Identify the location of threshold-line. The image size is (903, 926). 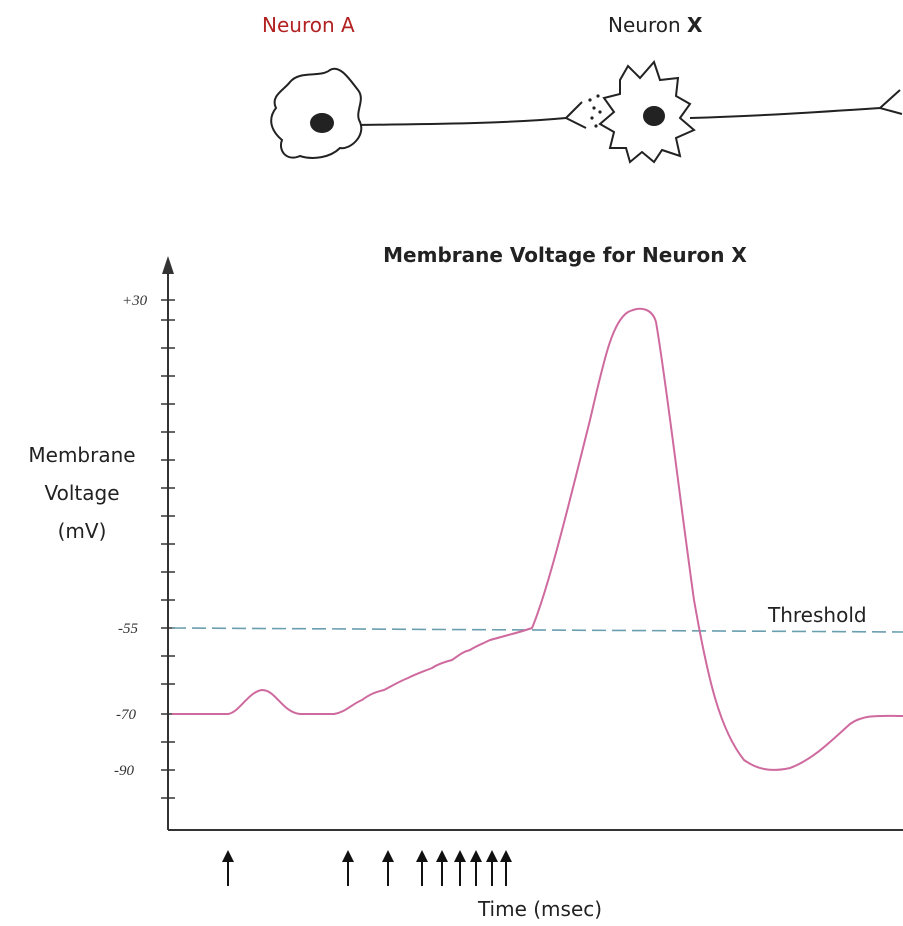
(537, 630).